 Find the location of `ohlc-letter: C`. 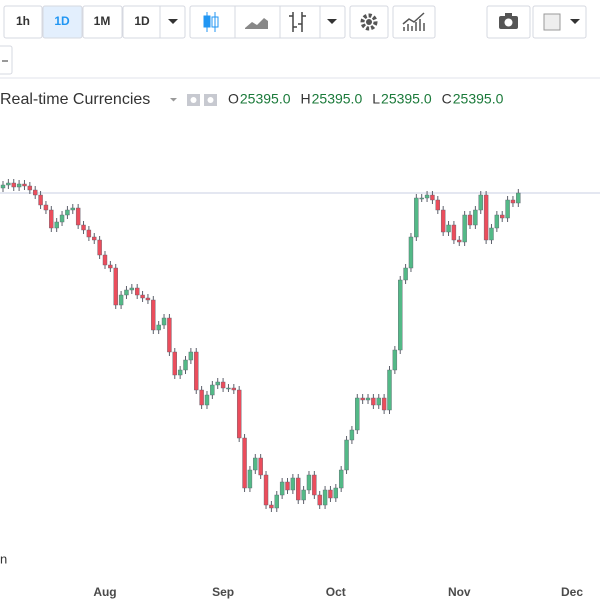

ohlc-letter: C is located at coordinates (447, 99).